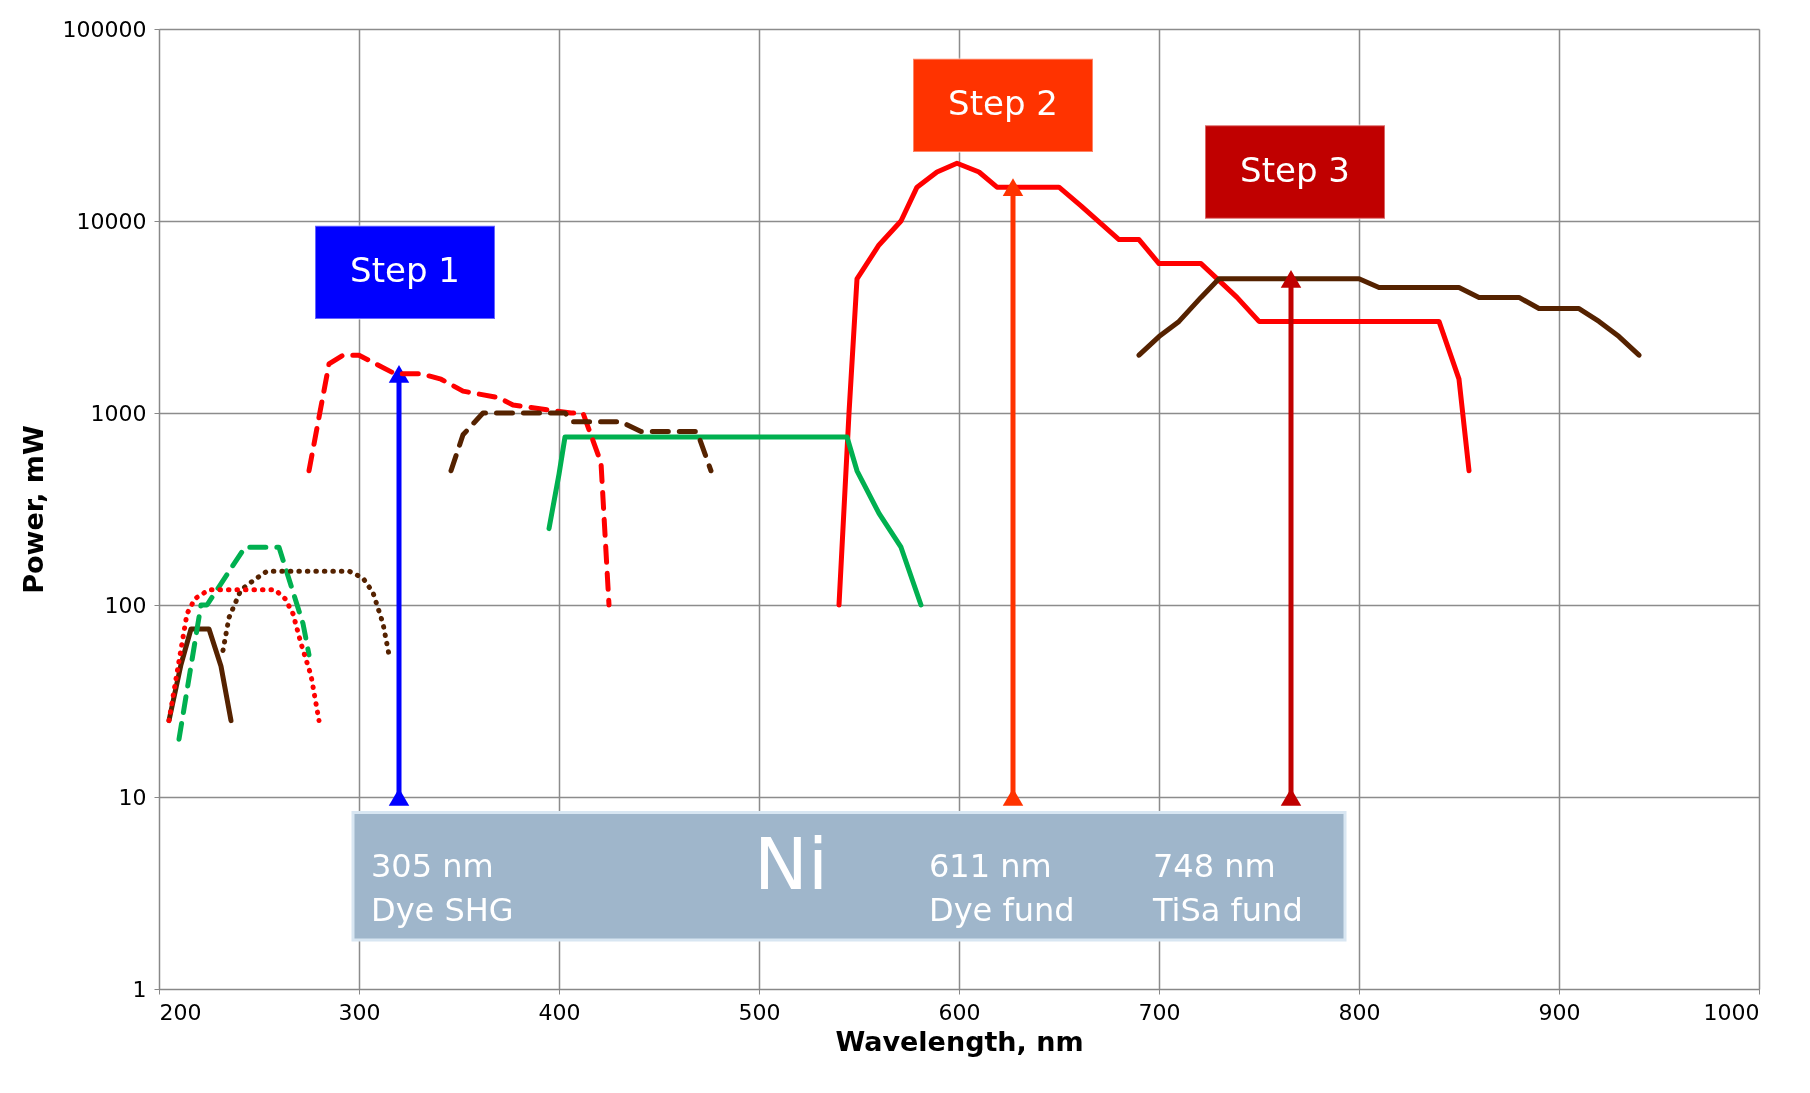 The width and height of the screenshot is (1810, 1093). Describe the element at coordinates (791, 864) in the screenshot. I see `annotation: Ni` at that location.